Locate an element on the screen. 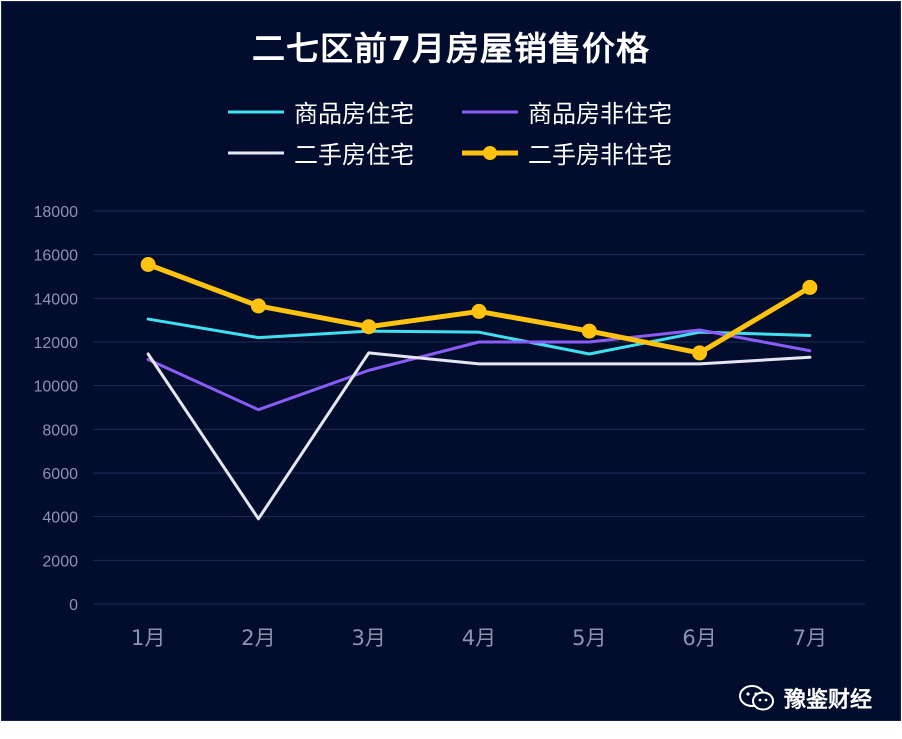 The image size is (902, 739). x-tick-label: 1月 is located at coordinates (148, 638).